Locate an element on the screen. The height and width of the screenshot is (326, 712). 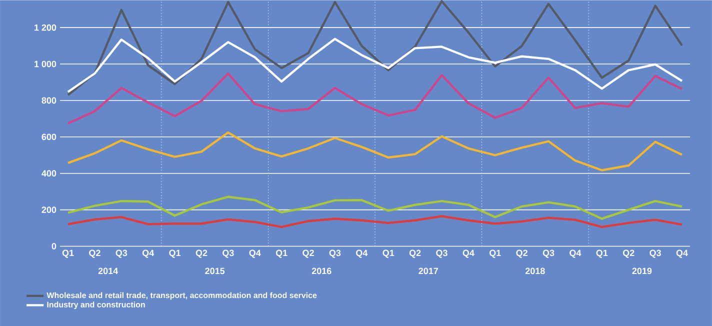
y-tick-label: 600 is located at coordinates (49, 137).